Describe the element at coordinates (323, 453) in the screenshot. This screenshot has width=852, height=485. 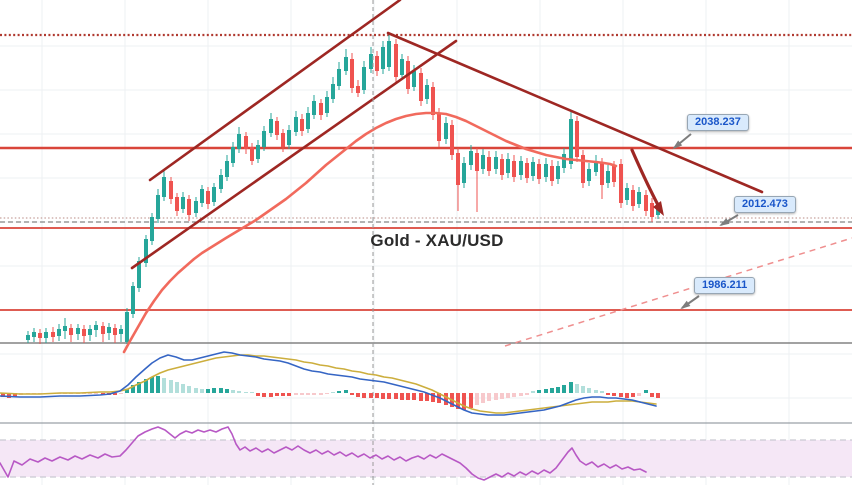
I see `rsi-line` at that location.